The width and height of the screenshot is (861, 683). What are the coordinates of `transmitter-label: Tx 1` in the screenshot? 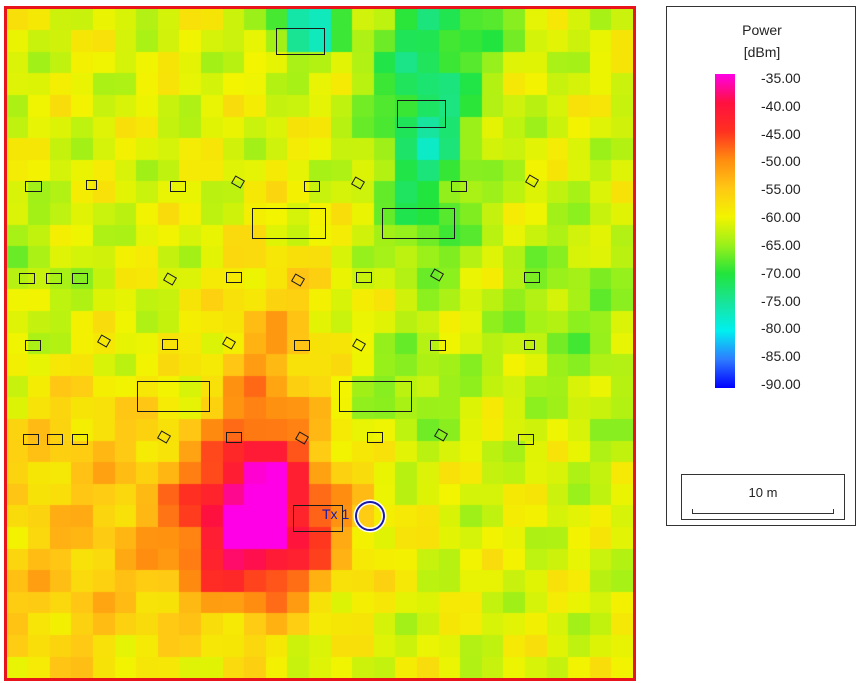 It's located at (335, 514).